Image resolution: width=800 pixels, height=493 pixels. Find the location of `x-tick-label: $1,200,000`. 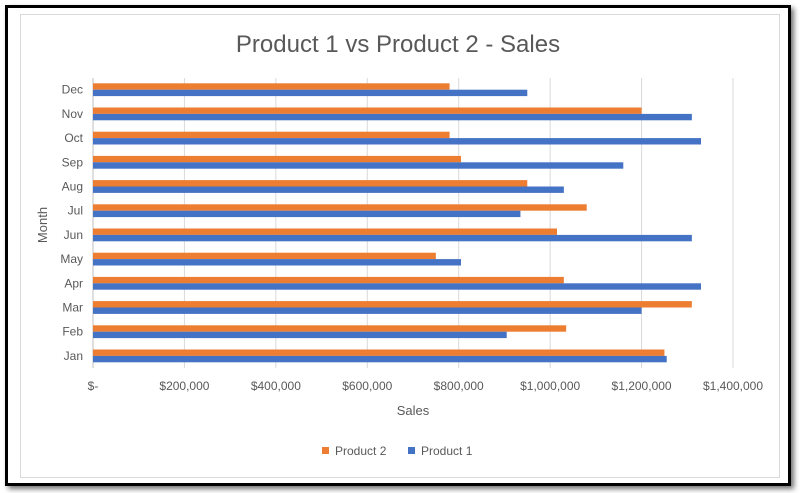

x-tick-label: $1,200,000 is located at coordinates (642, 386).